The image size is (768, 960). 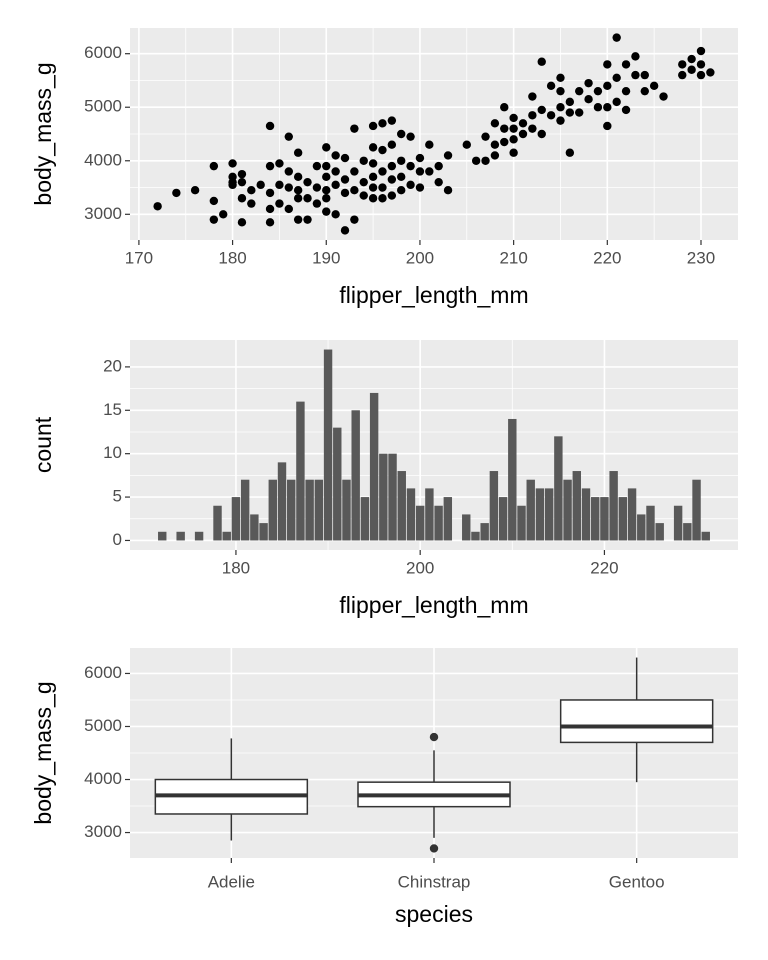 I want to click on box, so click(x=636, y=721).